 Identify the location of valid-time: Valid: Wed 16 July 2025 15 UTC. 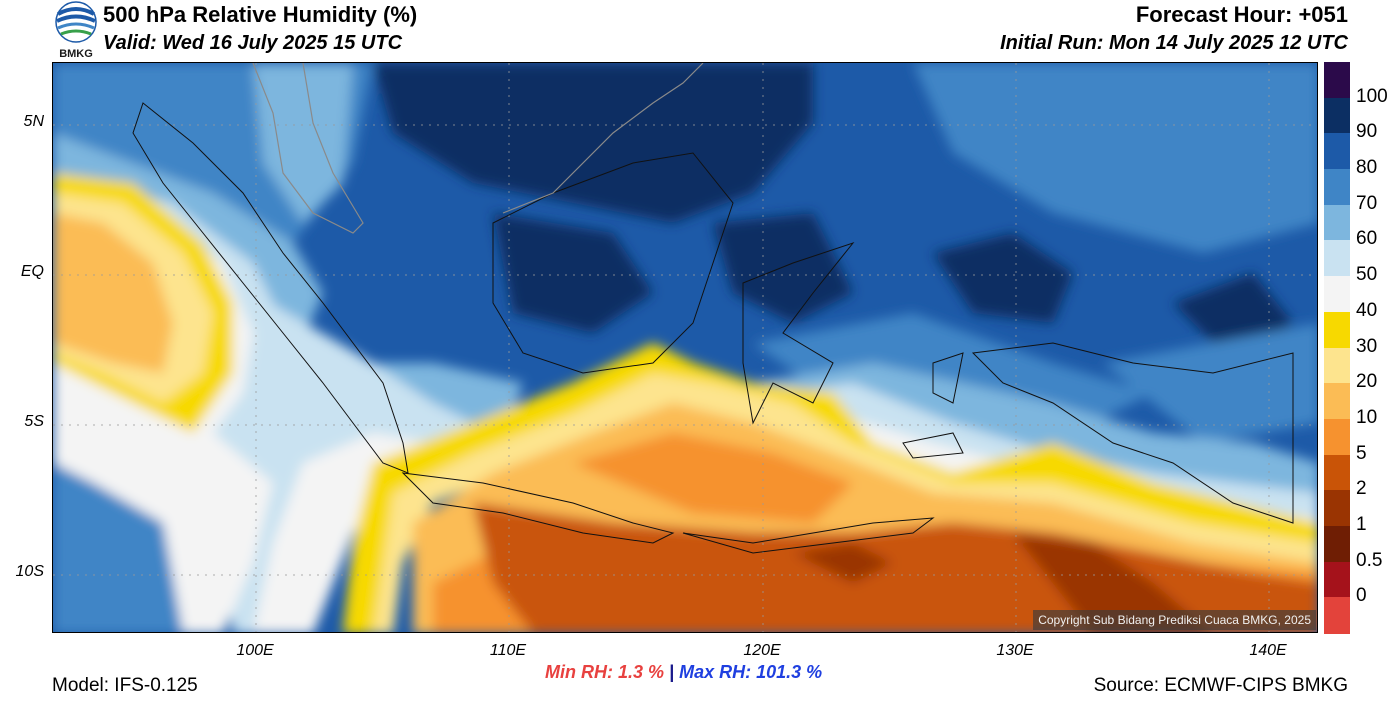
(253, 43).